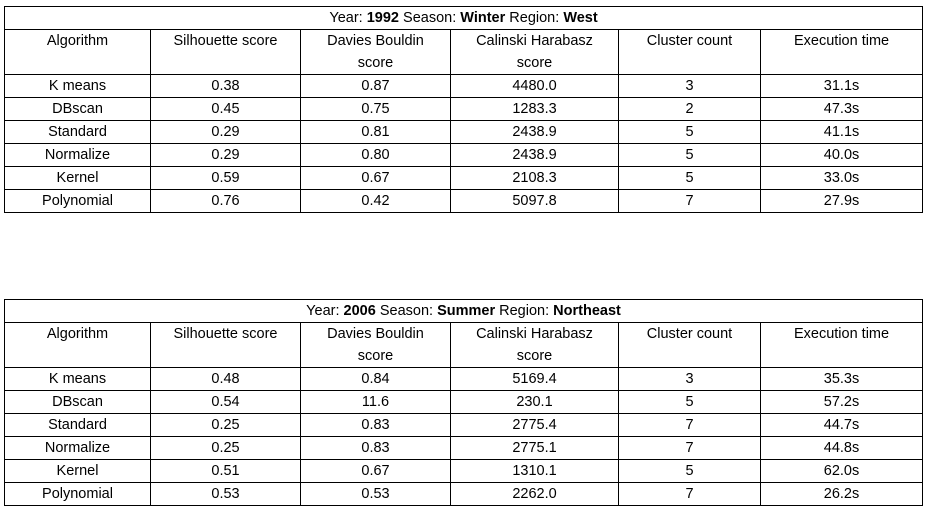  I want to click on season-value: Winter, so click(483, 18).